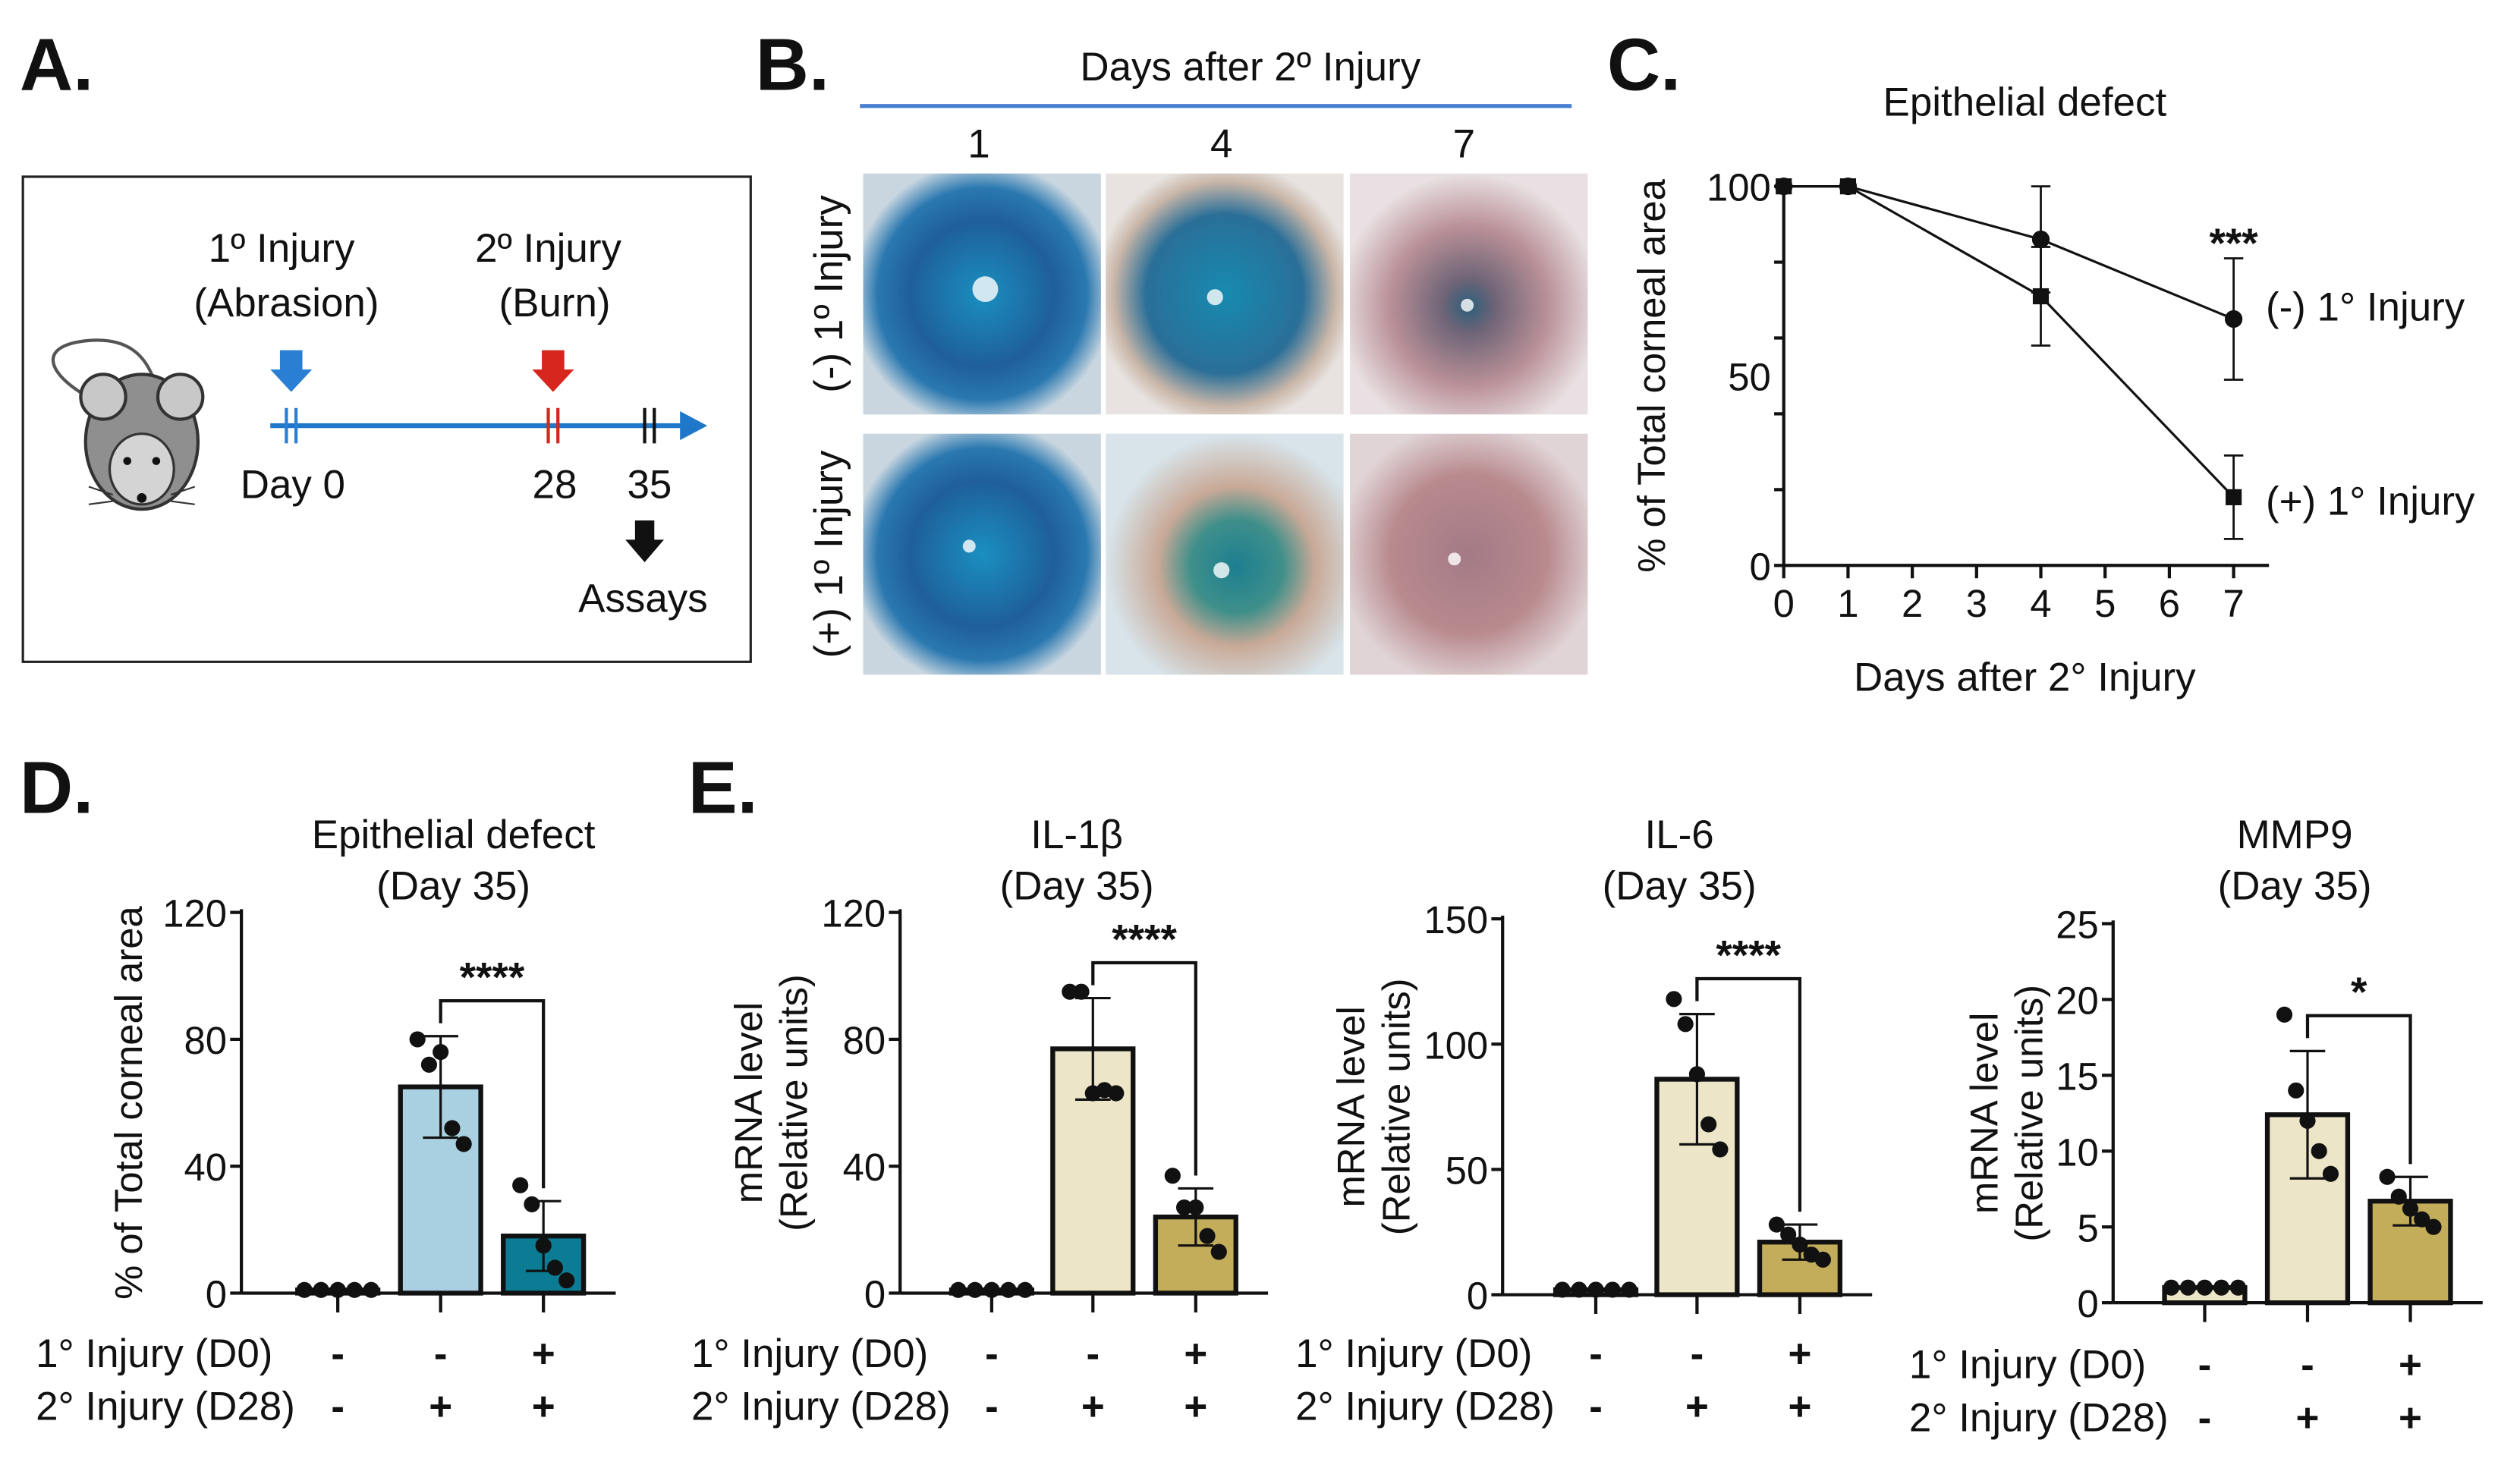 This screenshot has width=2520, height=1465. What do you see at coordinates (128, 424) in the screenshot?
I see `mouse-icon` at bounding box center [128, 424].